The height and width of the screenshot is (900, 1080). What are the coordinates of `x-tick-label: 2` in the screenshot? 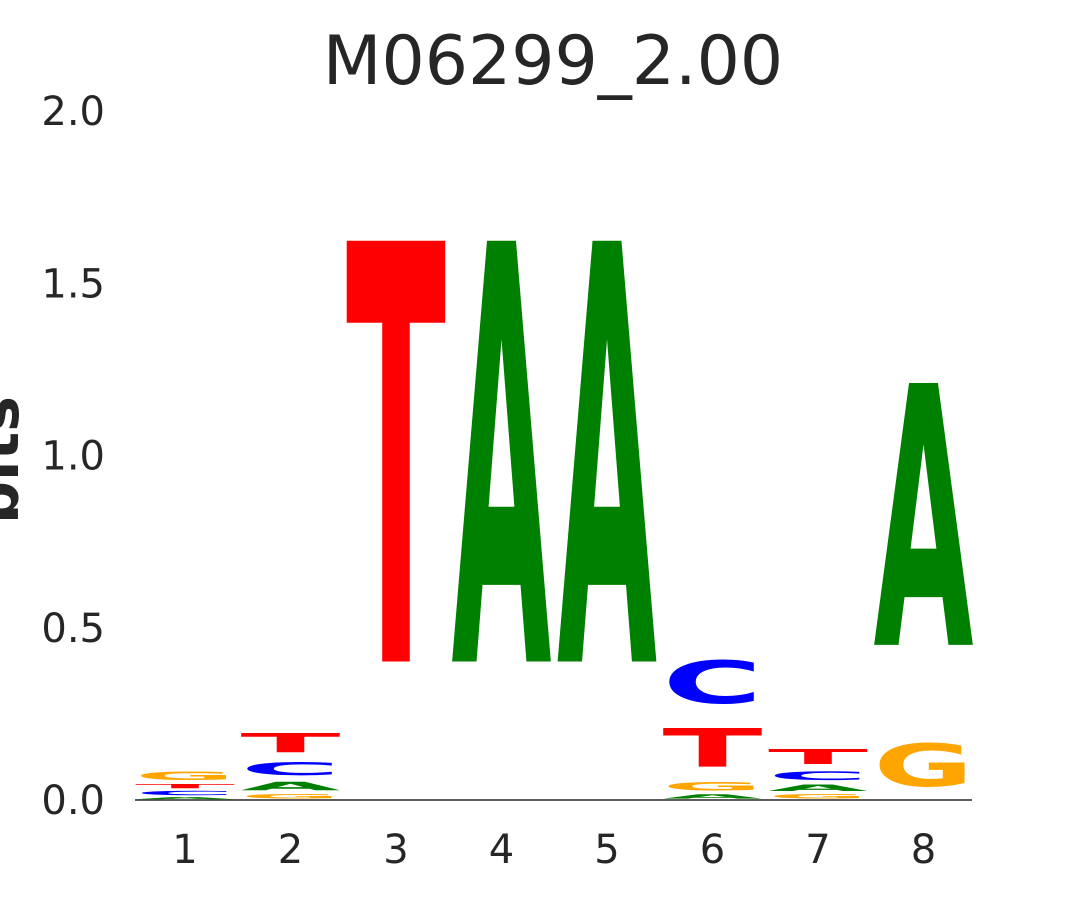 It's located at (290, 850).